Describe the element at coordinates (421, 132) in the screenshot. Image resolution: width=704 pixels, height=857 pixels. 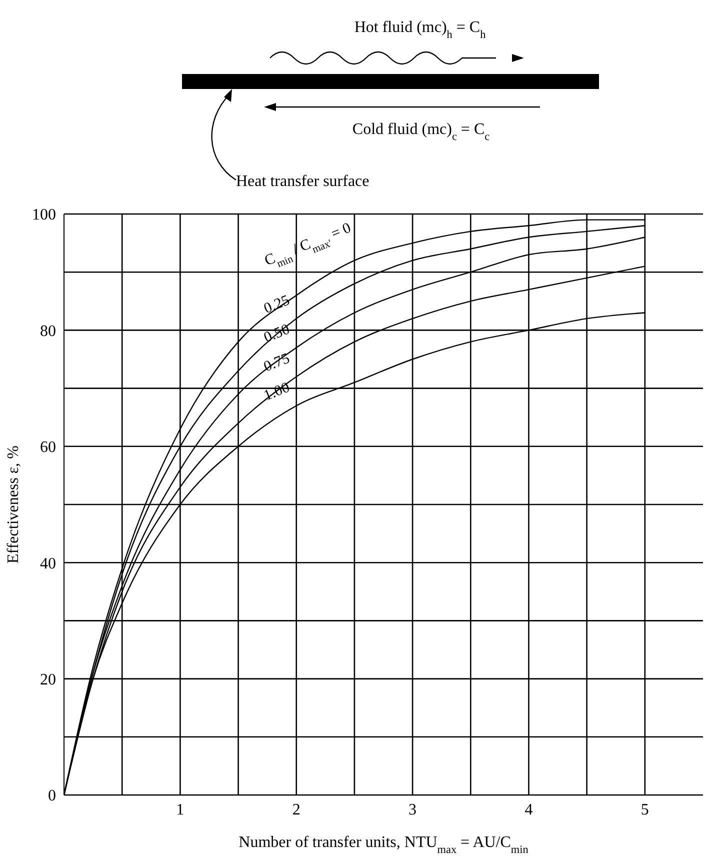
I see `text: Cold fluid (mc)$_{c}$ = C$_{c}$` at that location.